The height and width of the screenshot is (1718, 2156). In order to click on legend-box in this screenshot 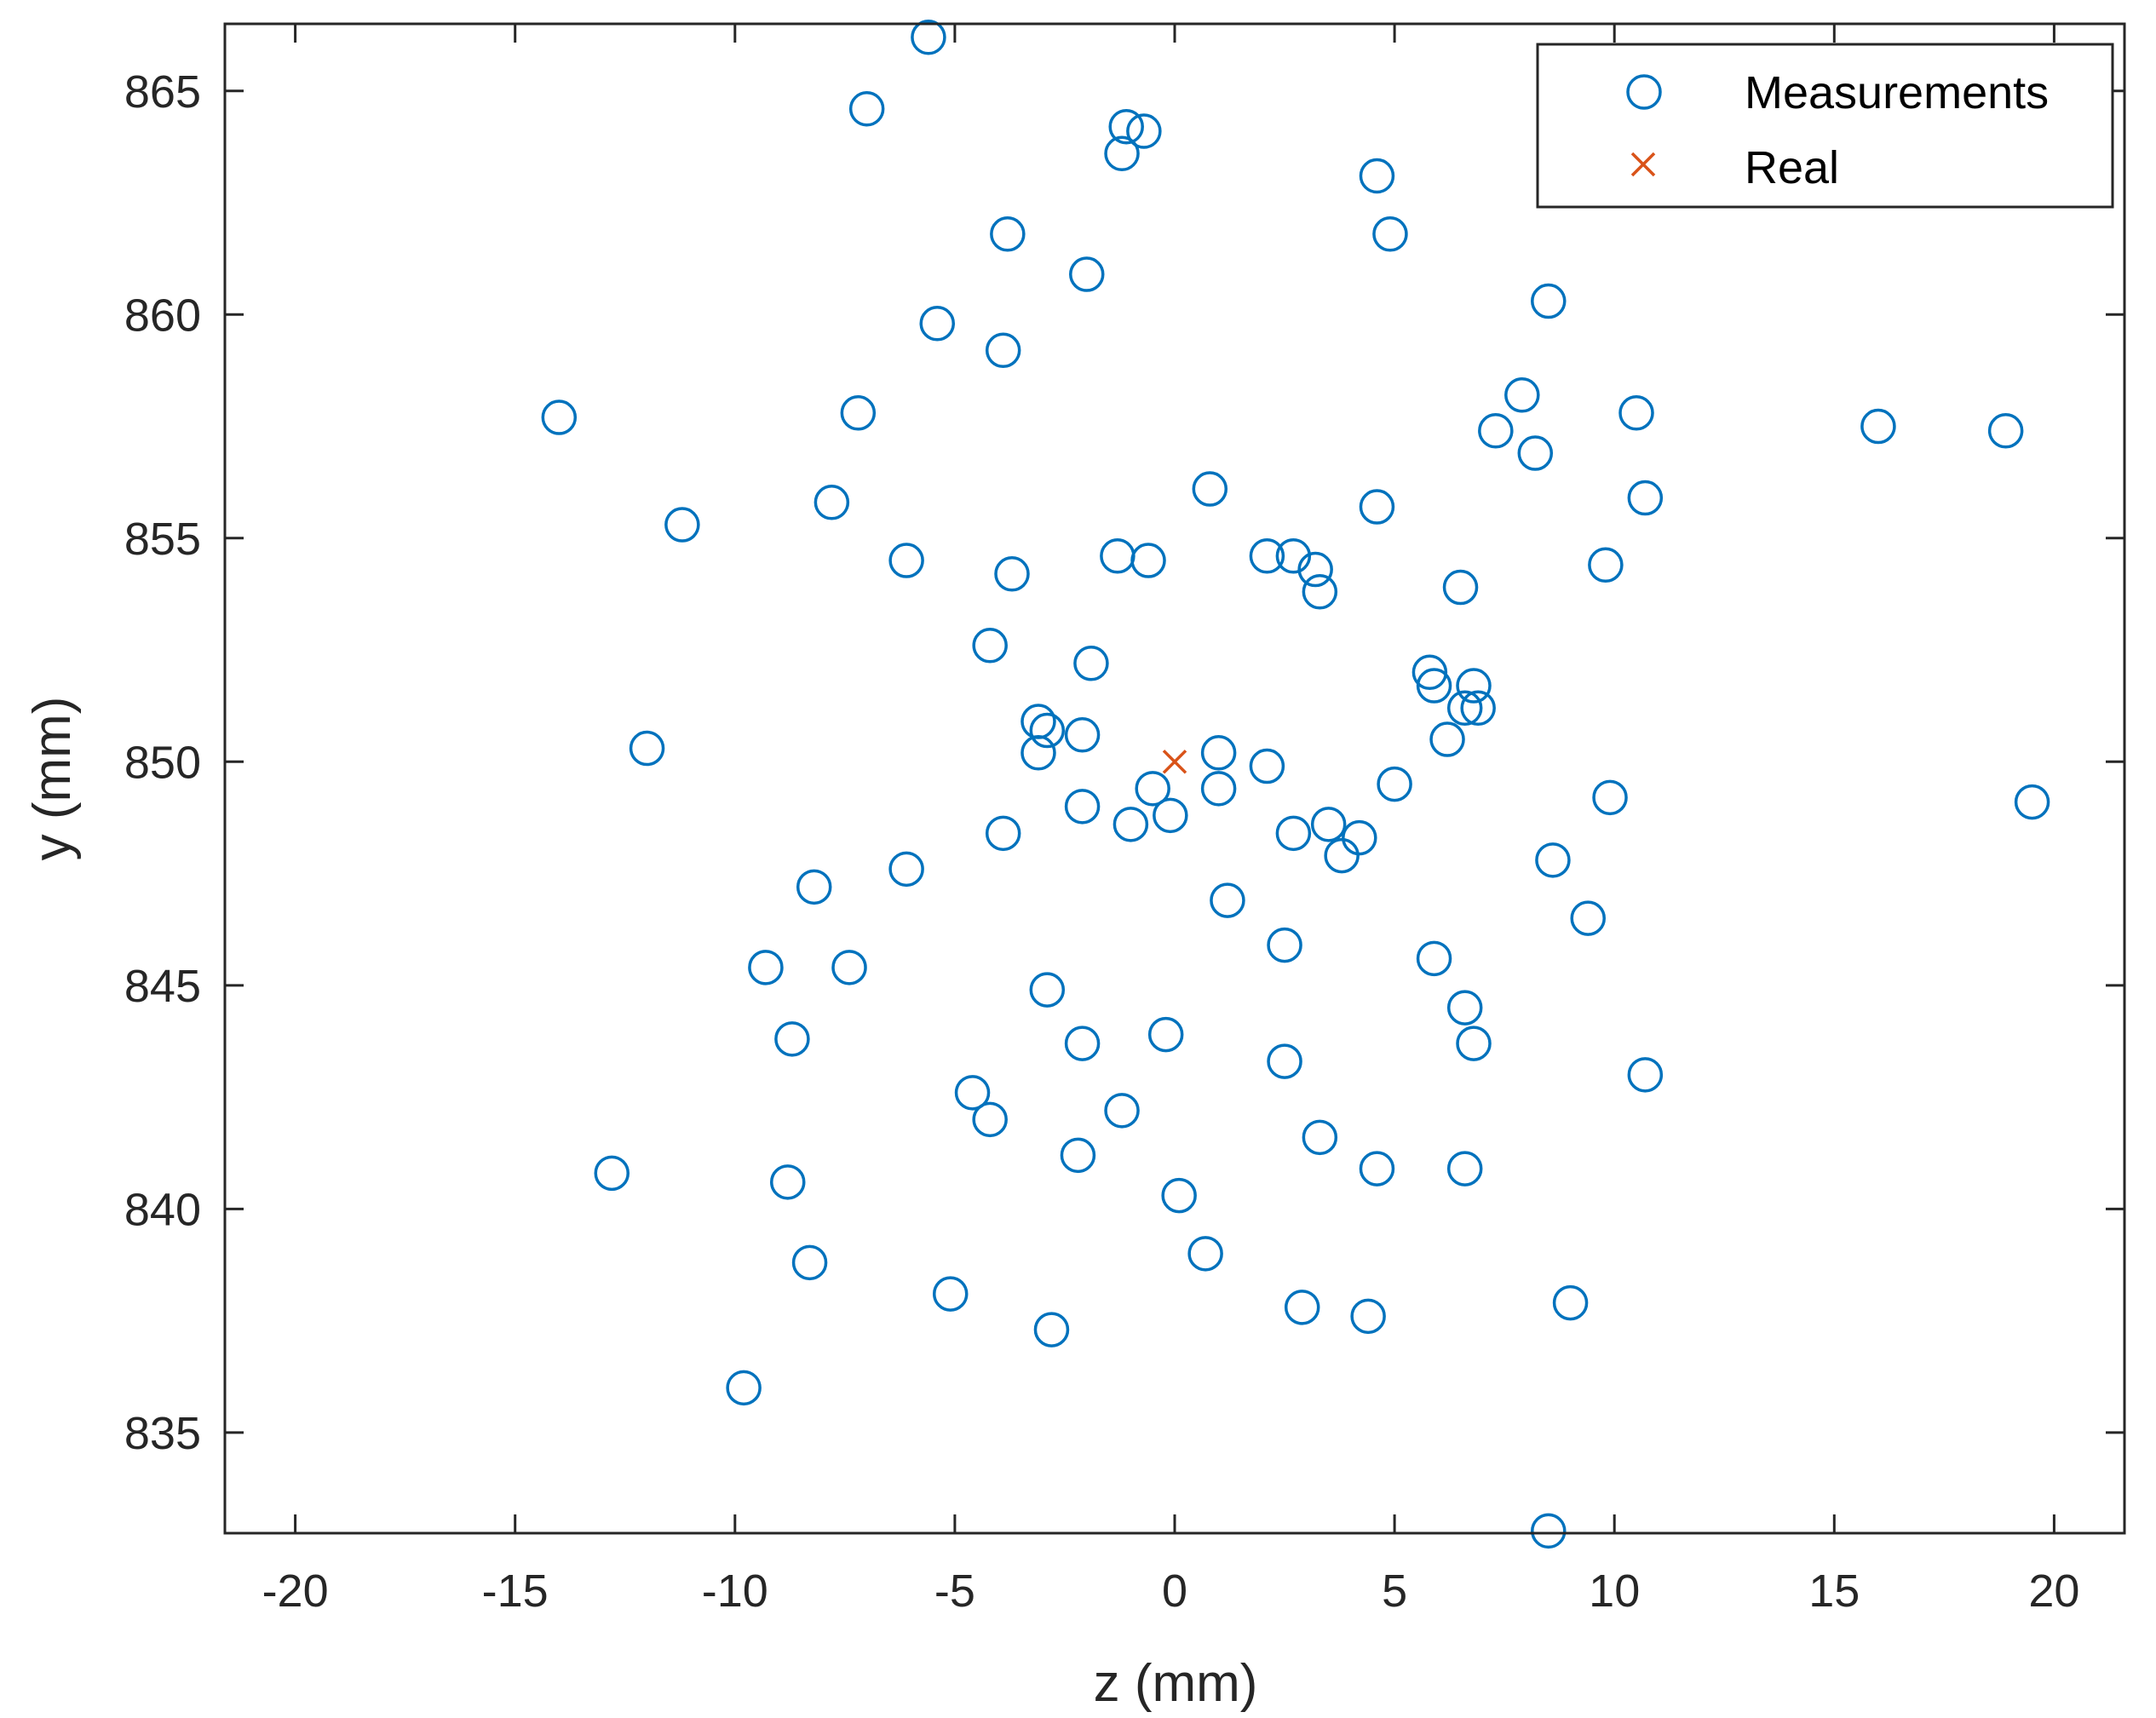, I will do `click(1825, 126)`.